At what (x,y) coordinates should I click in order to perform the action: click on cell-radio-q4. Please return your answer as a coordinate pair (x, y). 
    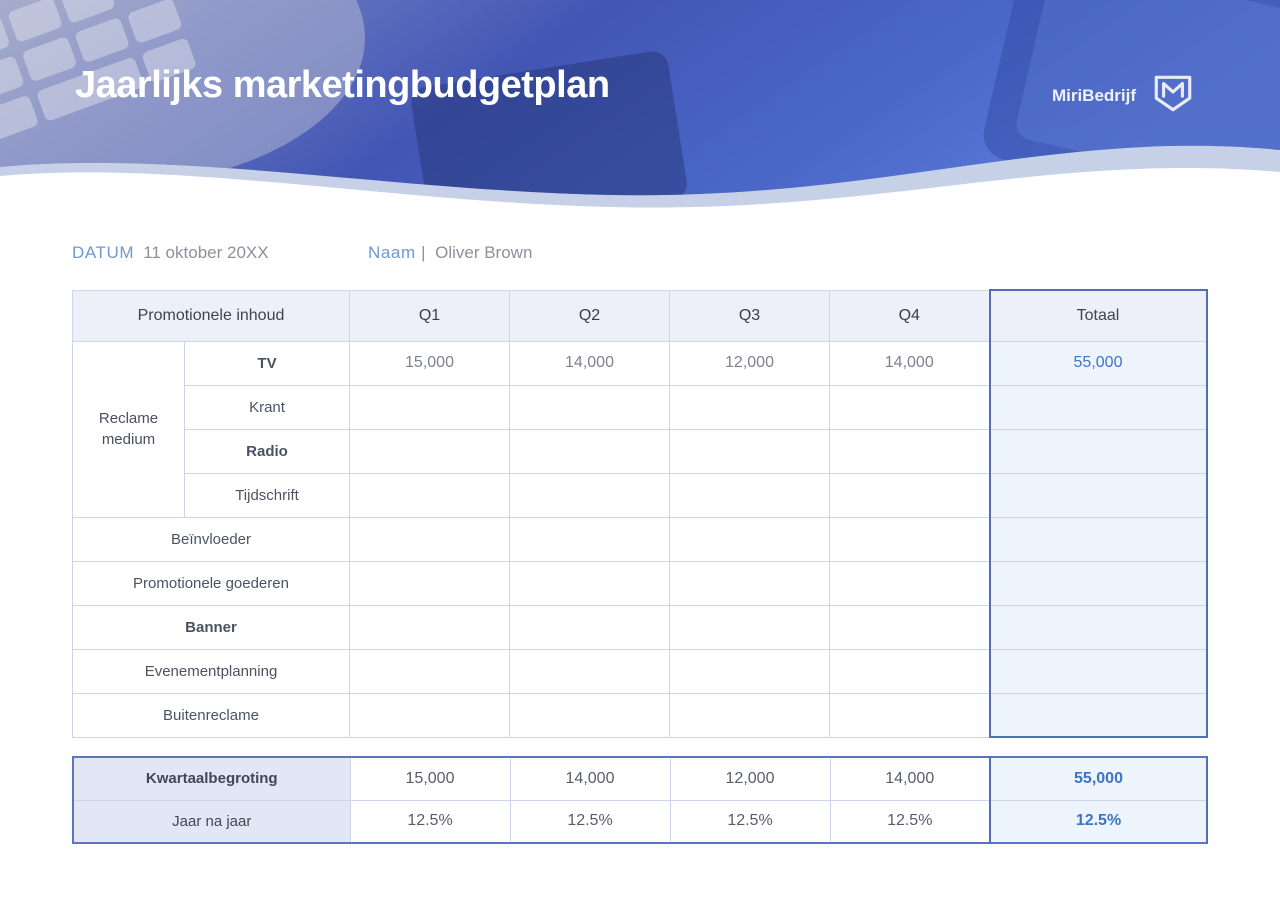
    Looking at the image, I should click on (909, 451).